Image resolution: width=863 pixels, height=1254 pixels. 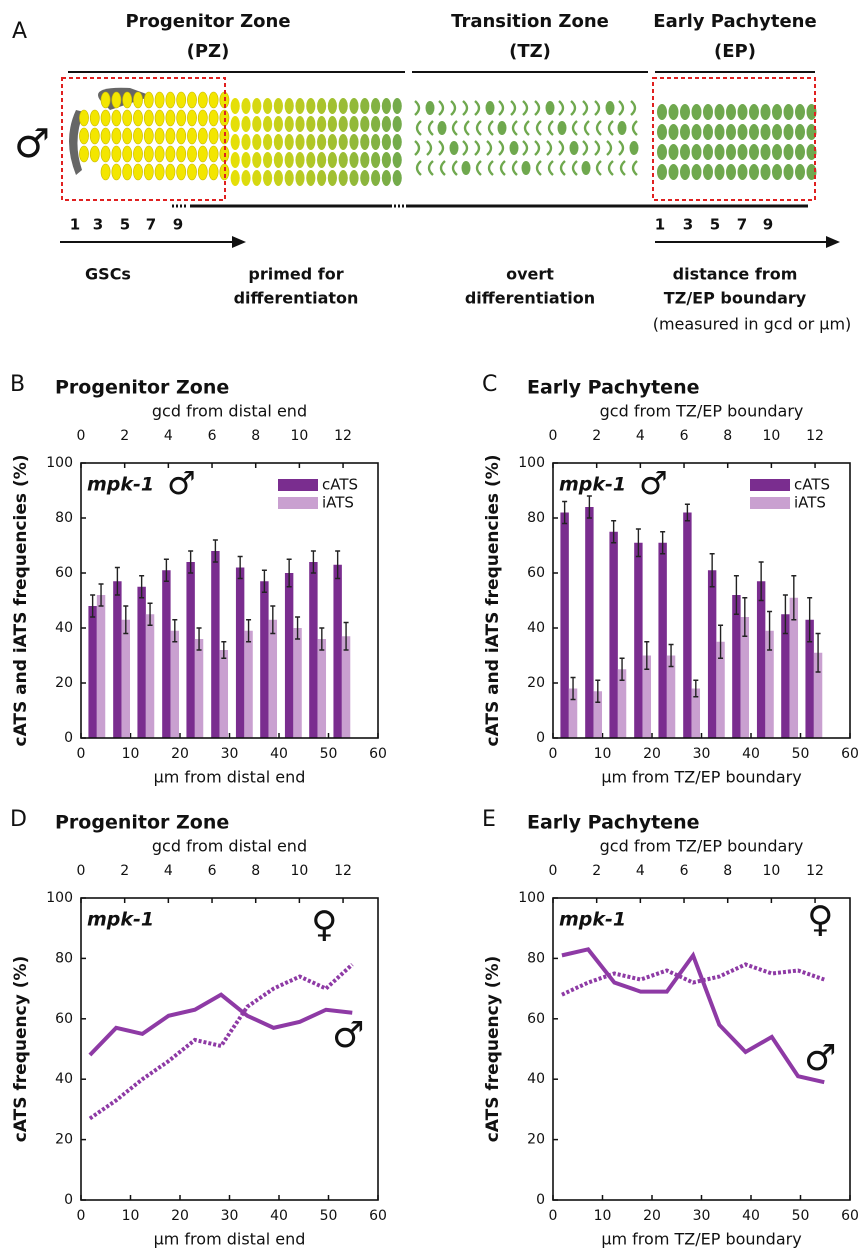 I want to click on cell-number: 3, so click(x=98, y=225).